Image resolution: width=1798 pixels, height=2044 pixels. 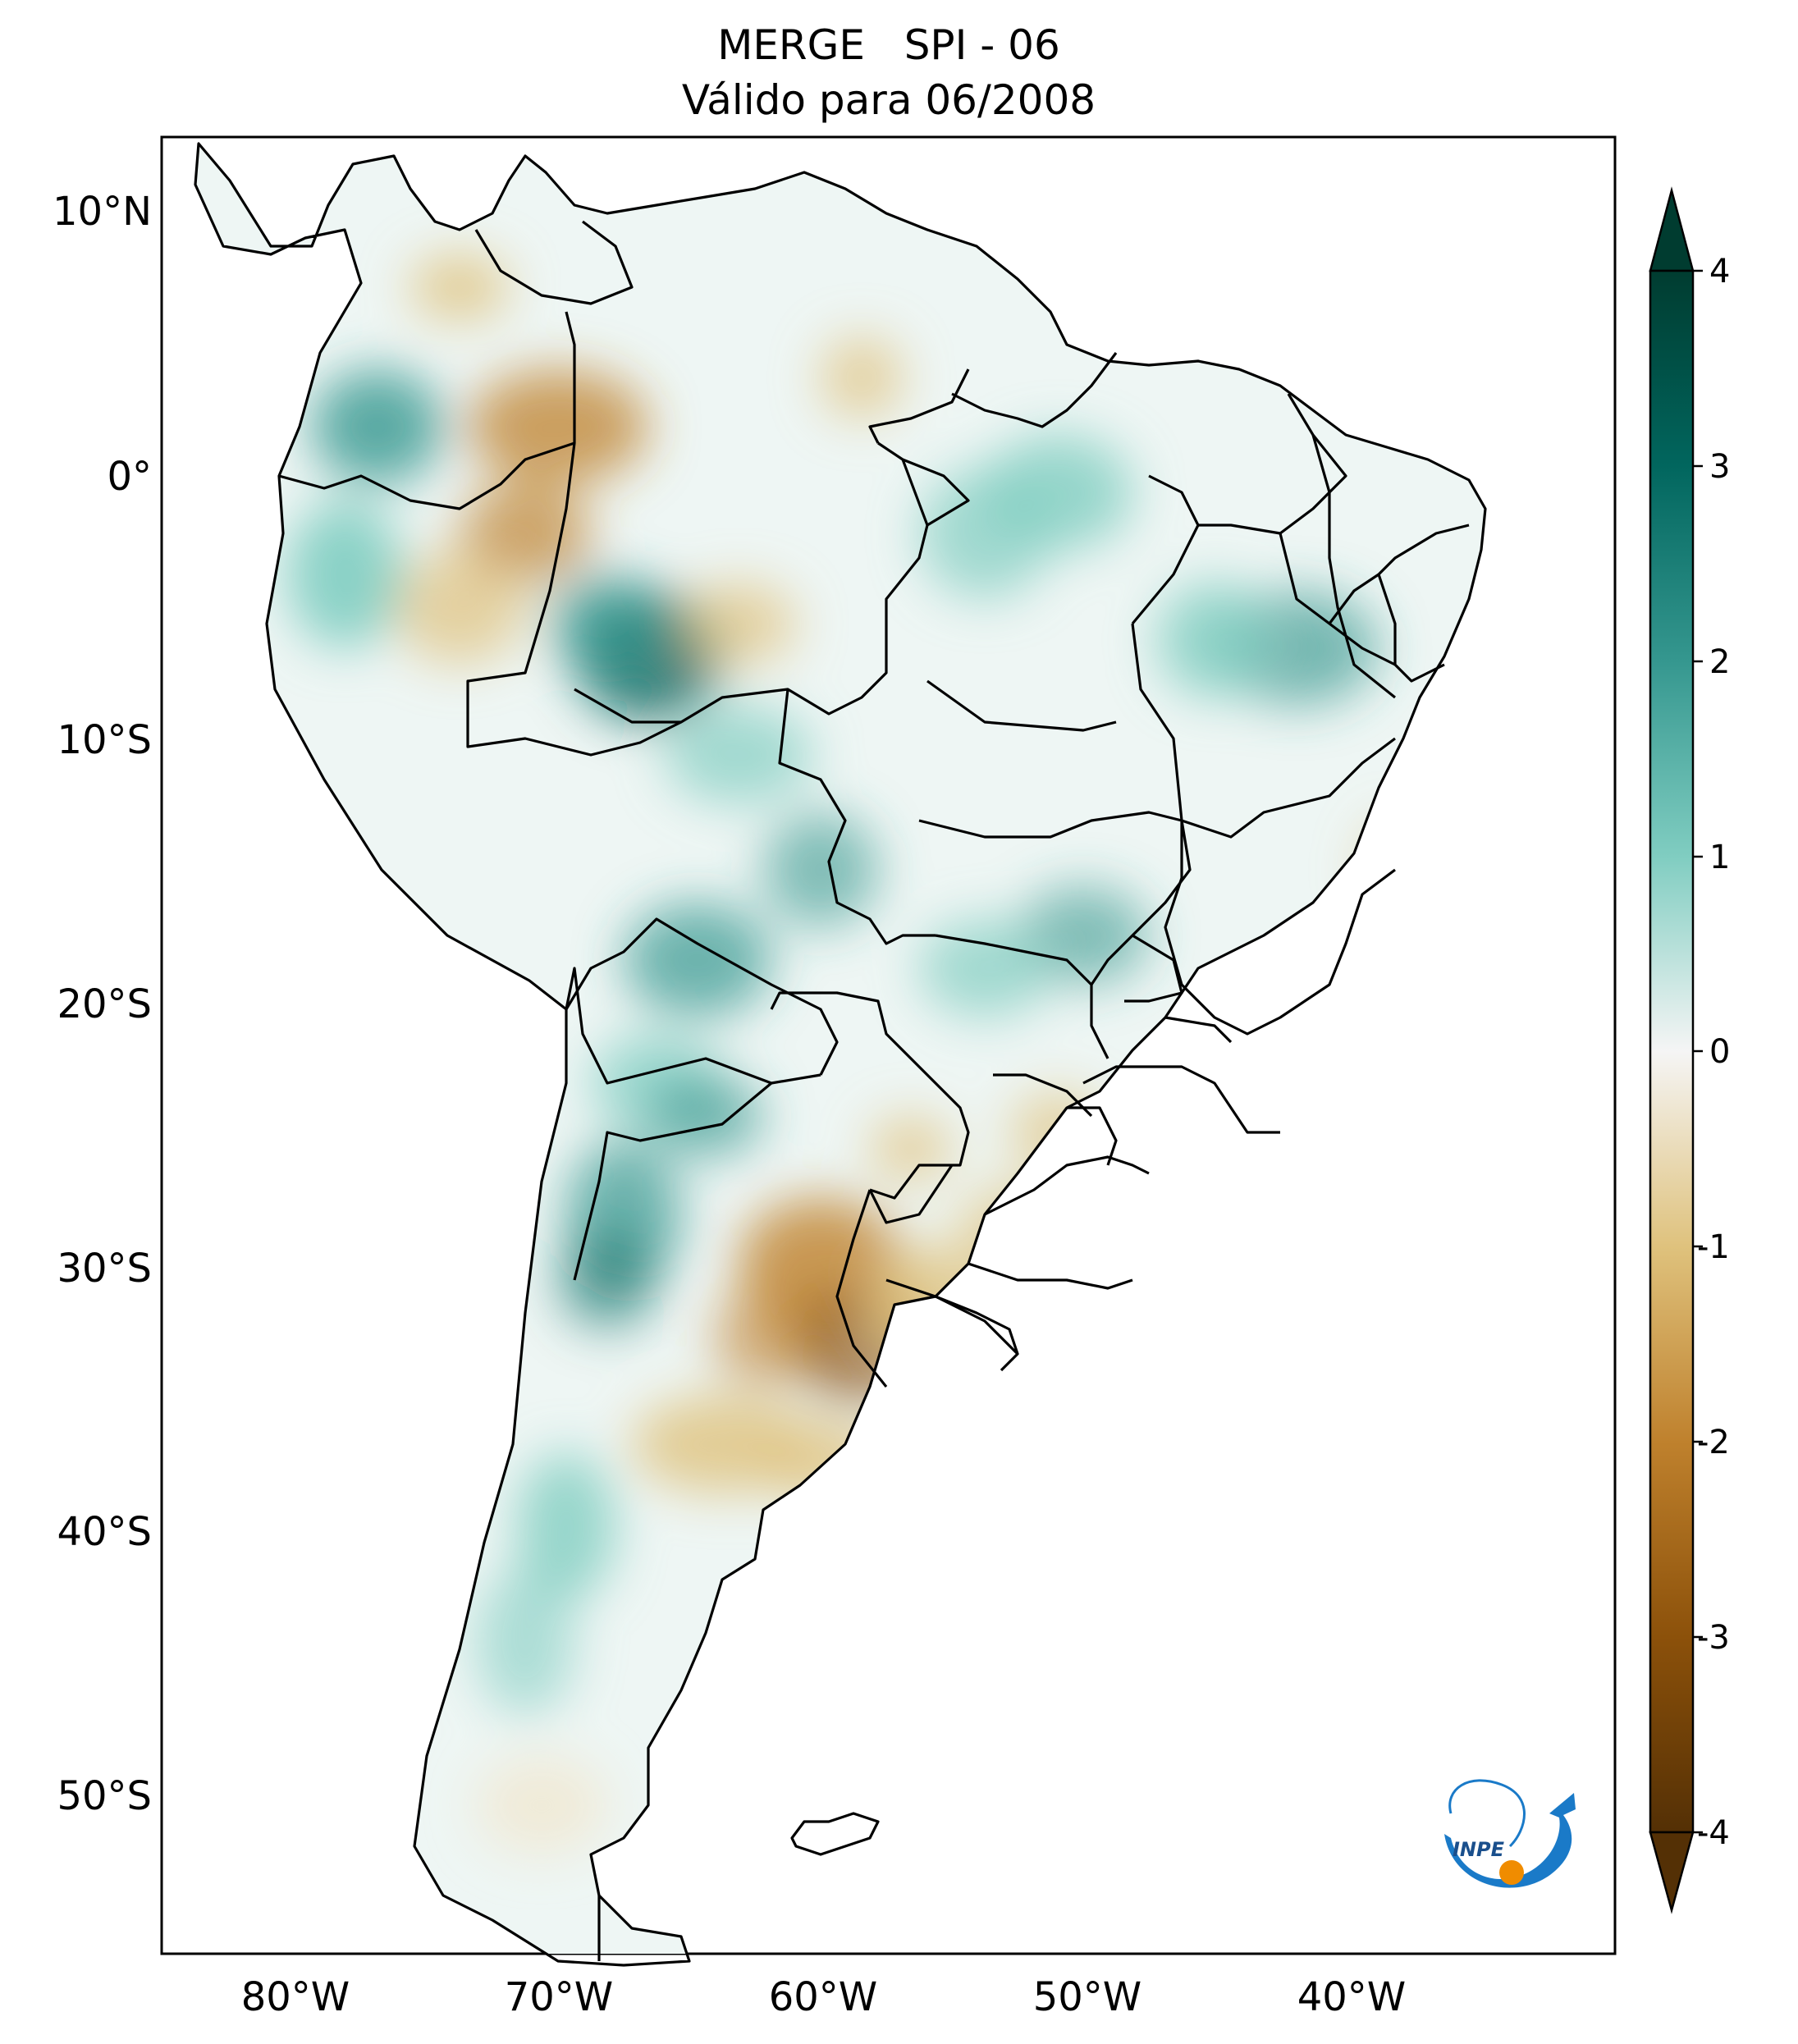 What do you see at coordinates (295, 1997) in the screenshot?
I see `lon-label: 80°W` at bounding box center [295, 1997].